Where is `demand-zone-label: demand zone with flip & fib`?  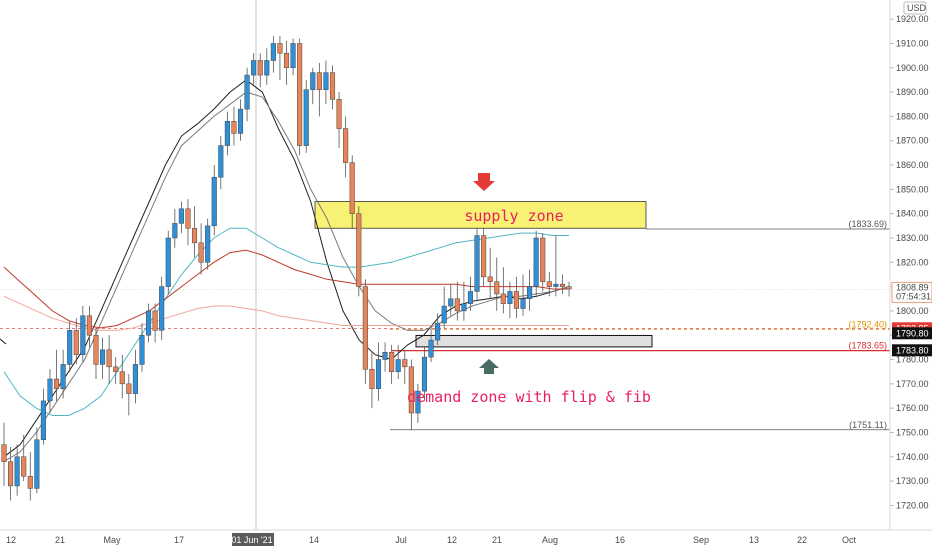
demand-zone-label: demand zone with flip & fib is located at coordinates (529, 397).